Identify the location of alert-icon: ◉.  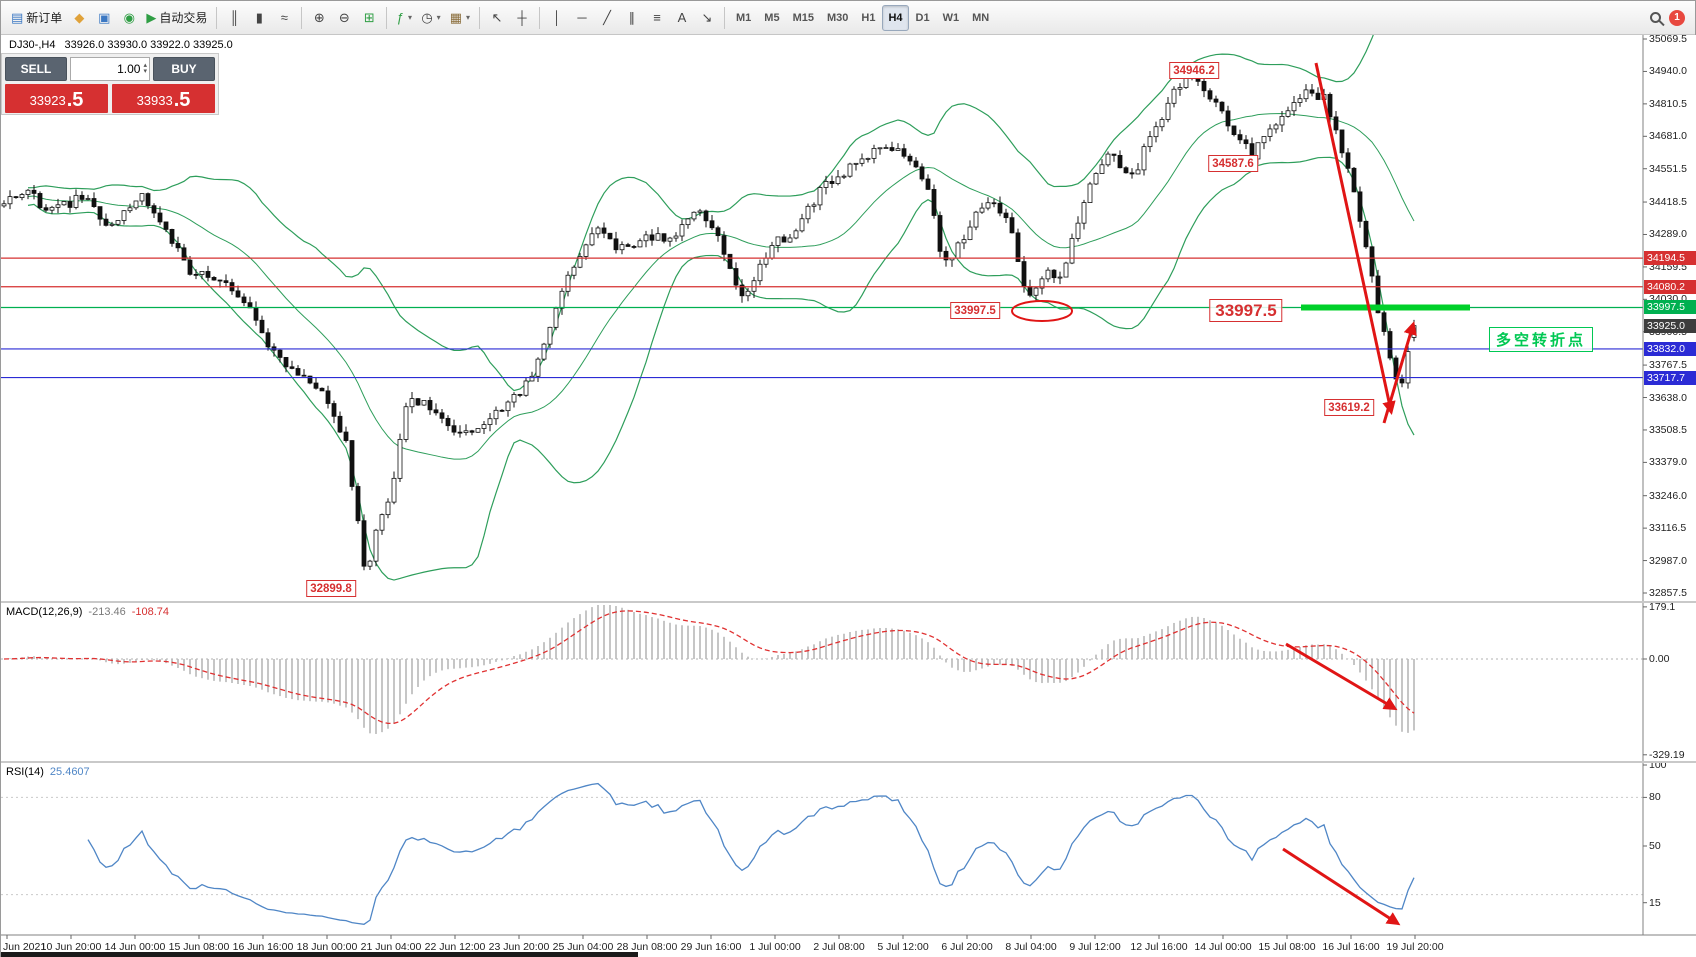
(129, 18).